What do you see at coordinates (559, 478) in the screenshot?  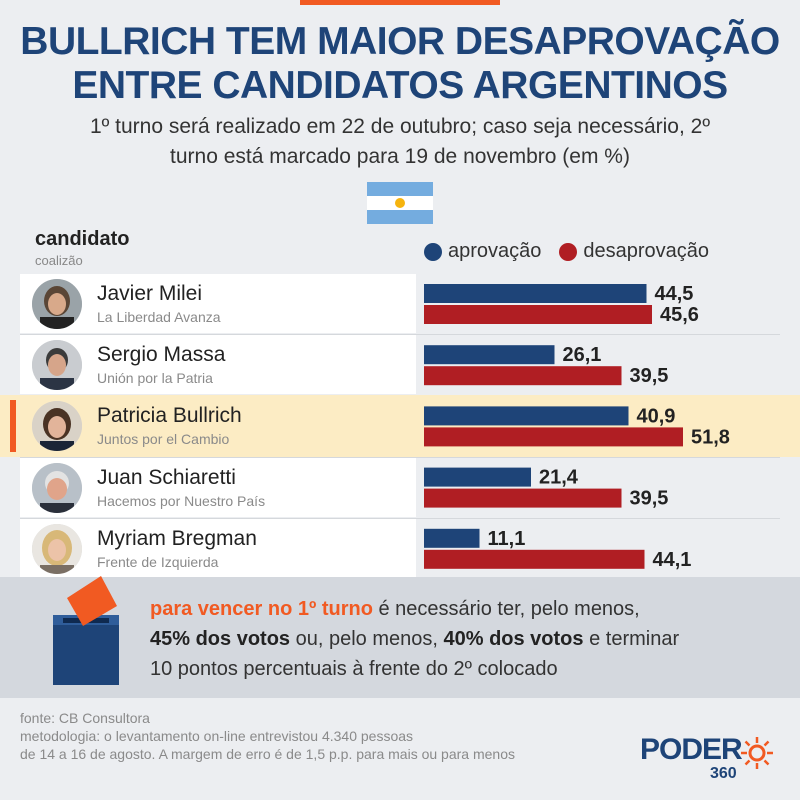 I see `approval-value-label-3: 21,4` at bounding box center [559, 478].